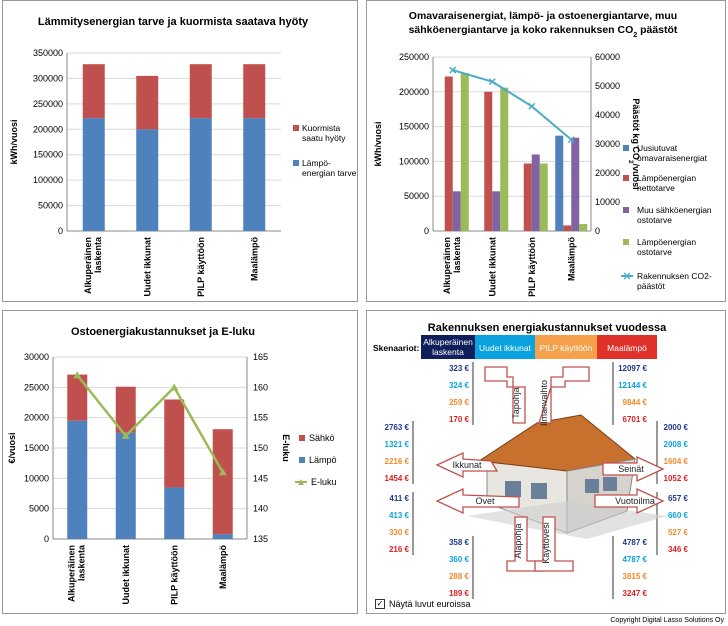  What do you see at coordinates (635, 402) in the screenshot?
I see `ilmanvaihto-value-2: 9844 €` at bounding box center [635, 402].